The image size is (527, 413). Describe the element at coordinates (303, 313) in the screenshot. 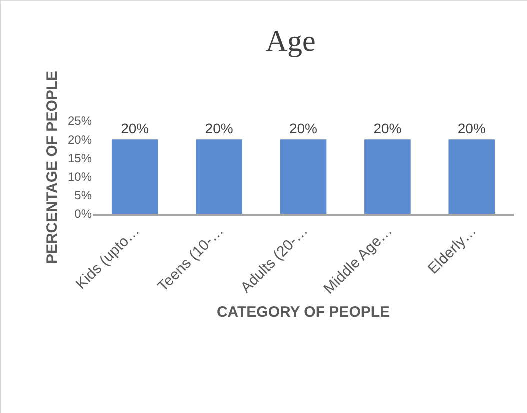

I see `x-axis-title: CATEGORY OF PEOPLE` at that location.